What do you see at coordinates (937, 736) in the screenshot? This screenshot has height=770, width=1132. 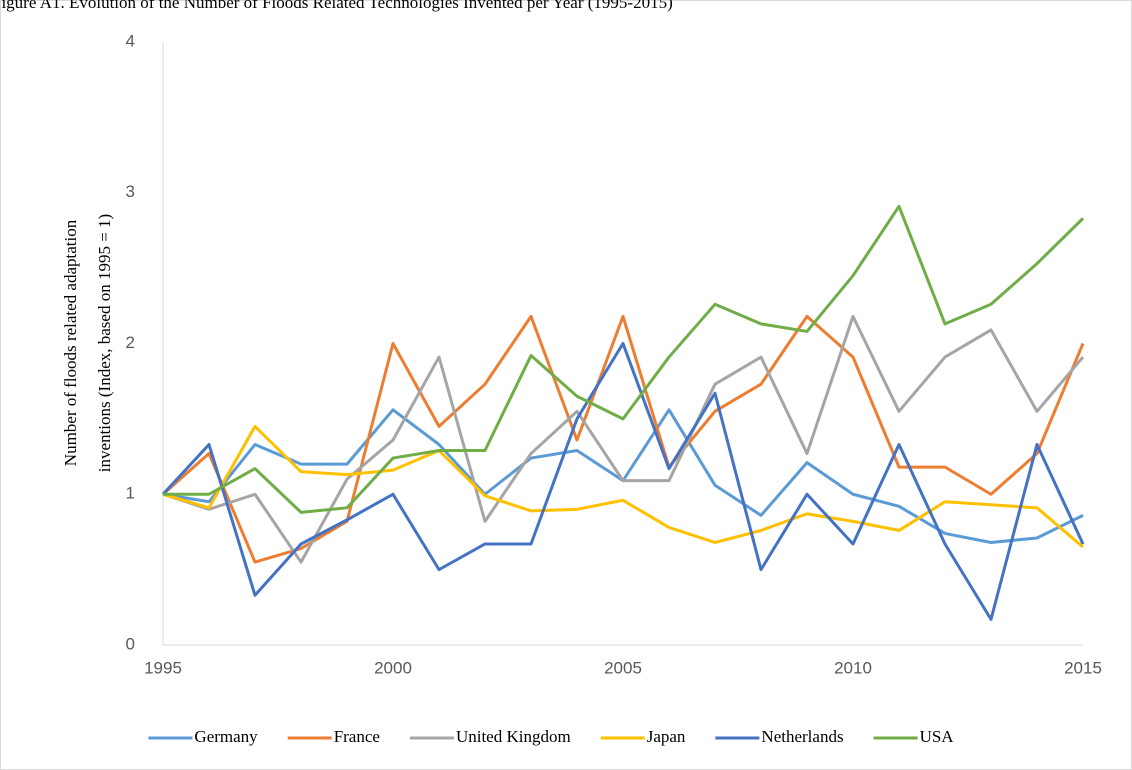 I see `legend-label: USA` at bounding box center [937, 736].